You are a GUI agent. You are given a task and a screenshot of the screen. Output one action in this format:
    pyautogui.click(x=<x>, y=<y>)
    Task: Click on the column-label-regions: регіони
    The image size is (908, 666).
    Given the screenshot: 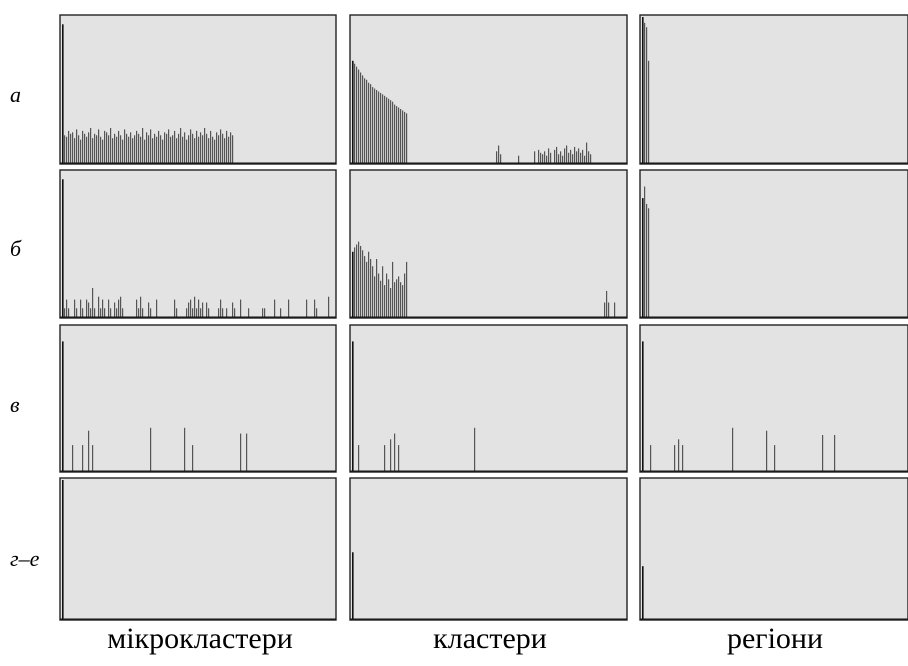 What is the action you would take?
    pyautogui.click(x=775, y=638)
    